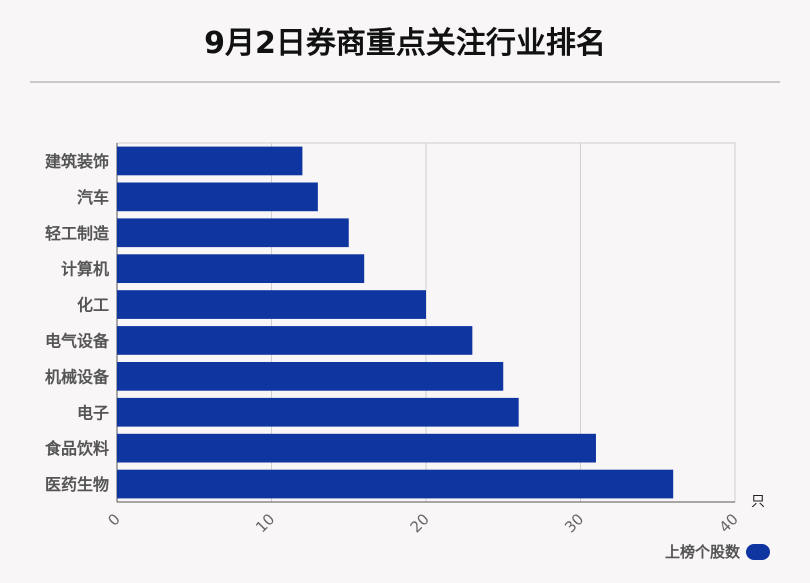 Image resolution: width=810 pixels, height=583 pixels. Describe the element at coordinates (77, 161) in the screenshot. I see `y-category-label: 建筑装饰` at that location.